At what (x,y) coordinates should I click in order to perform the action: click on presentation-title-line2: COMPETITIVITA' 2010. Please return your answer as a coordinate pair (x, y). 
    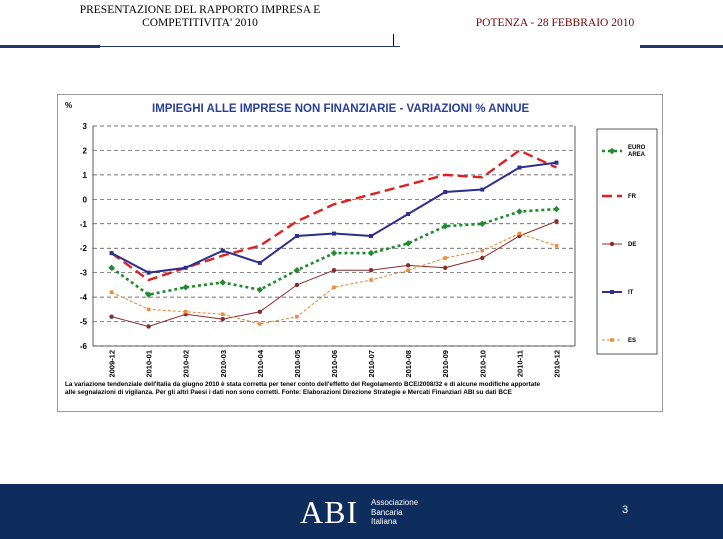
    Looking at the image, I should click on (200, 23).